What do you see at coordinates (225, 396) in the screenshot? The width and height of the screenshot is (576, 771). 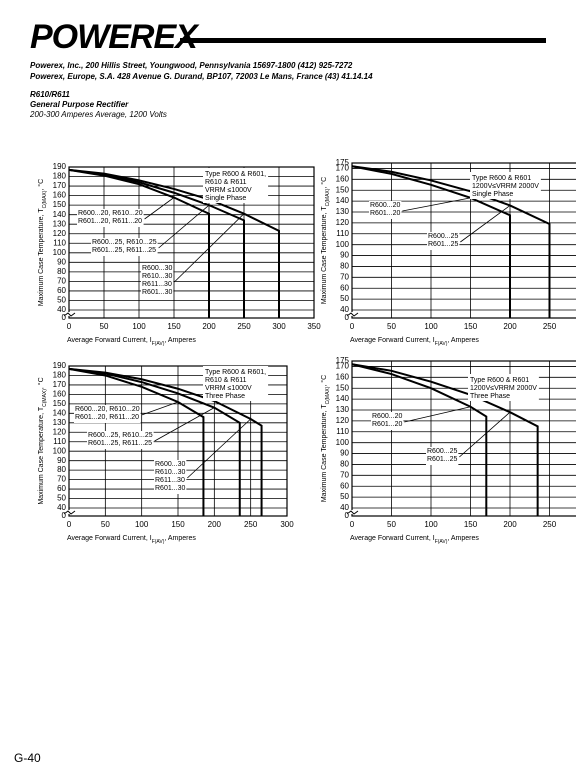 I see `note-text: Three Phase` at bounding box center [225, 396].